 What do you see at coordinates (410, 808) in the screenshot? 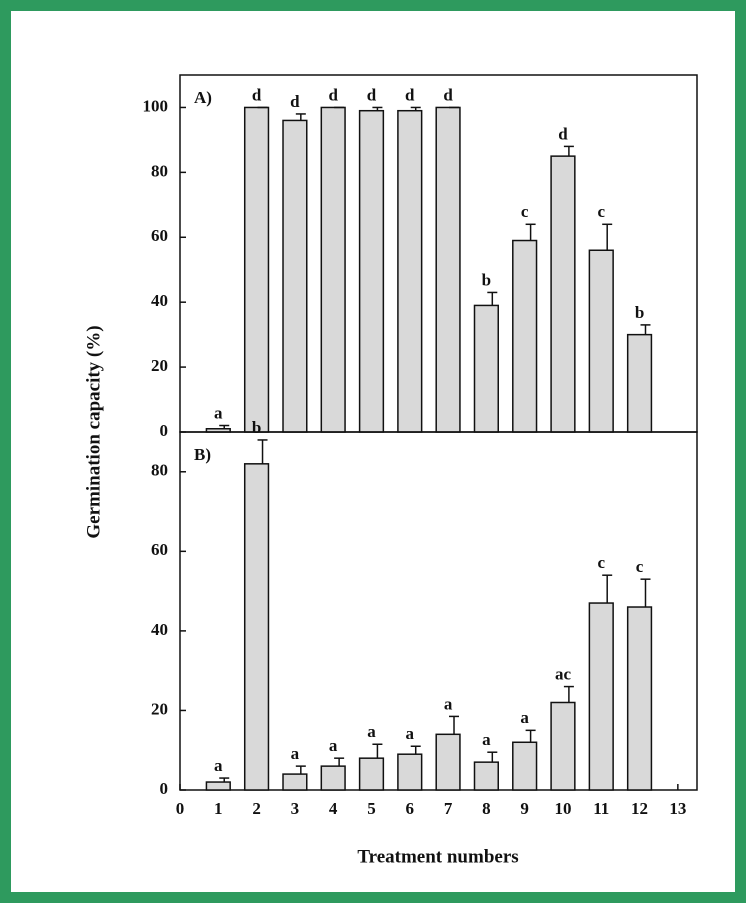
I see `x-tick-label: 6` at bounding box center [410, 808].